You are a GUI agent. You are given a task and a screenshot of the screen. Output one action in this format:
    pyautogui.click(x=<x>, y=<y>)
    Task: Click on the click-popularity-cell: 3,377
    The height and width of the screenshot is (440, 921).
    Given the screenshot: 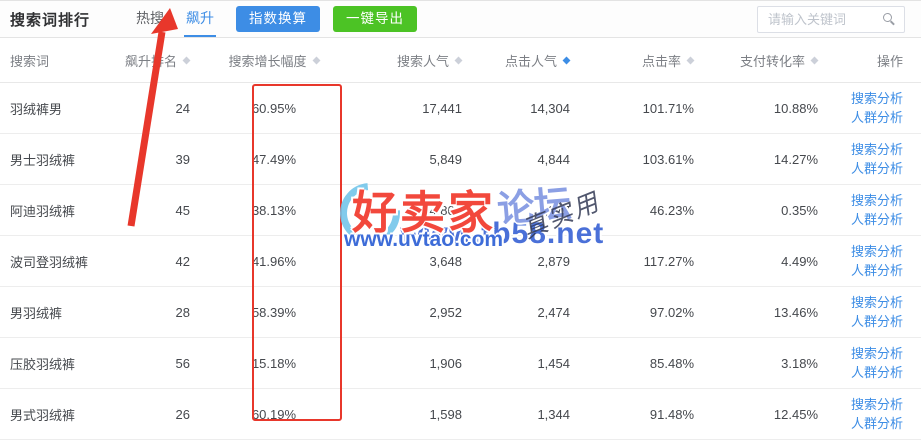 What is the action you would take?
    pyautogui.click(x=553, y=210)
    